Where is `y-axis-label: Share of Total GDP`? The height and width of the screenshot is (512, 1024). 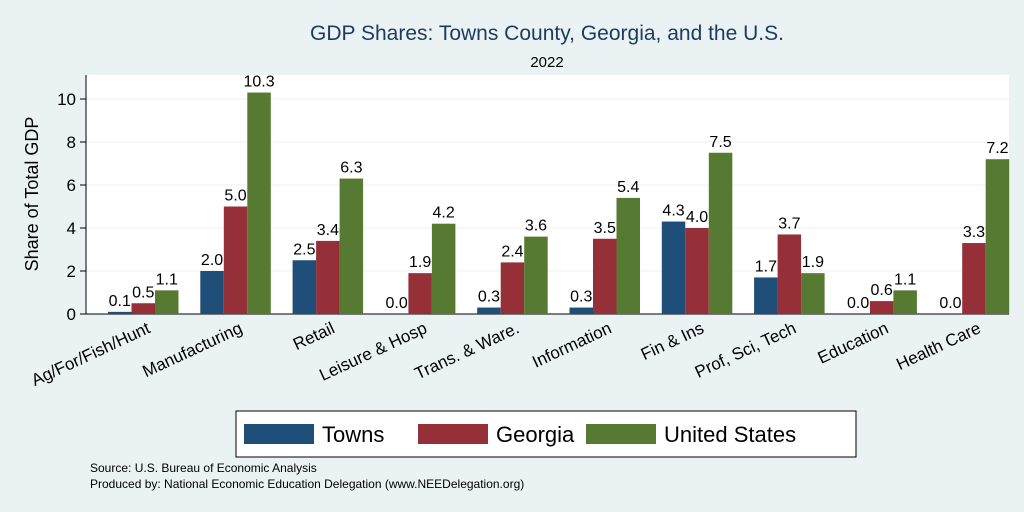
y-axis-label: Share of Total GDP is located at coordinates (32, 194).